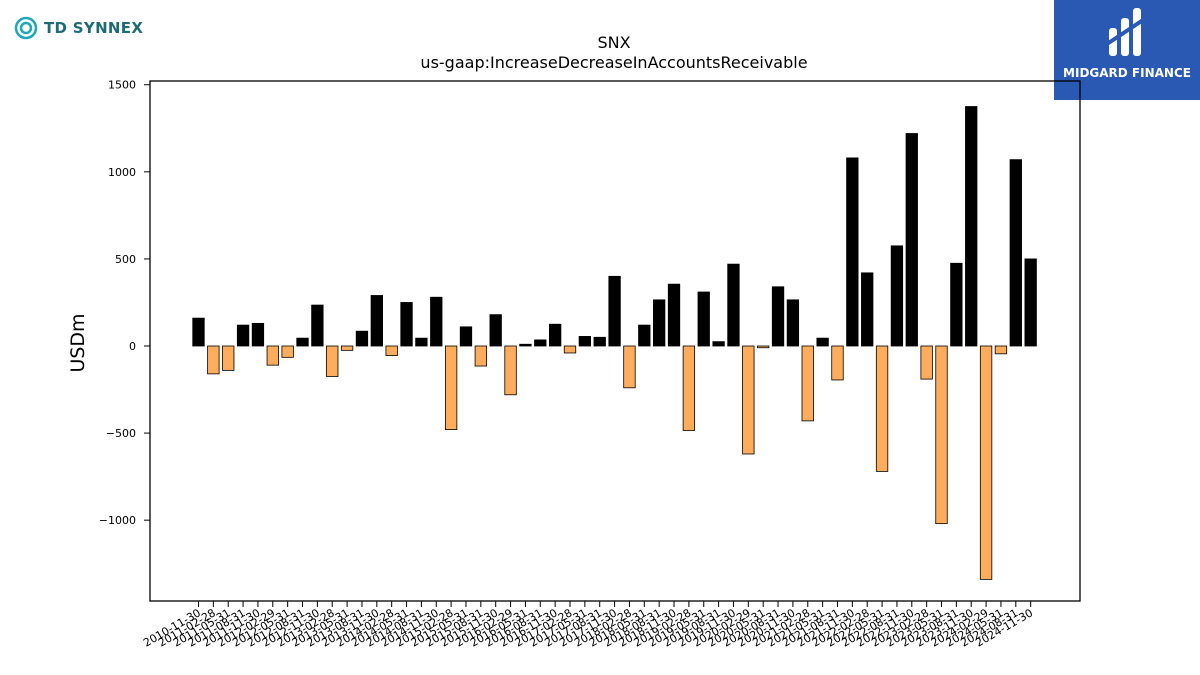 This screenshot has width=1200, height=675. Describe the element at coordinates (613, 42) in the screenshot. I see `chart-title: SNX` at that location.